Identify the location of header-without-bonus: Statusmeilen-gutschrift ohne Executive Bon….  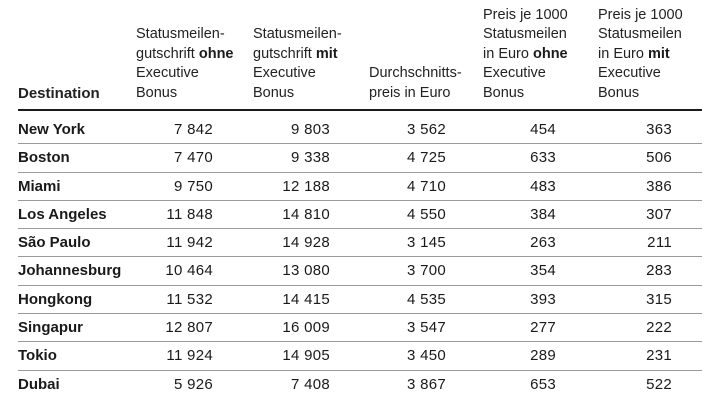
(185, 64).